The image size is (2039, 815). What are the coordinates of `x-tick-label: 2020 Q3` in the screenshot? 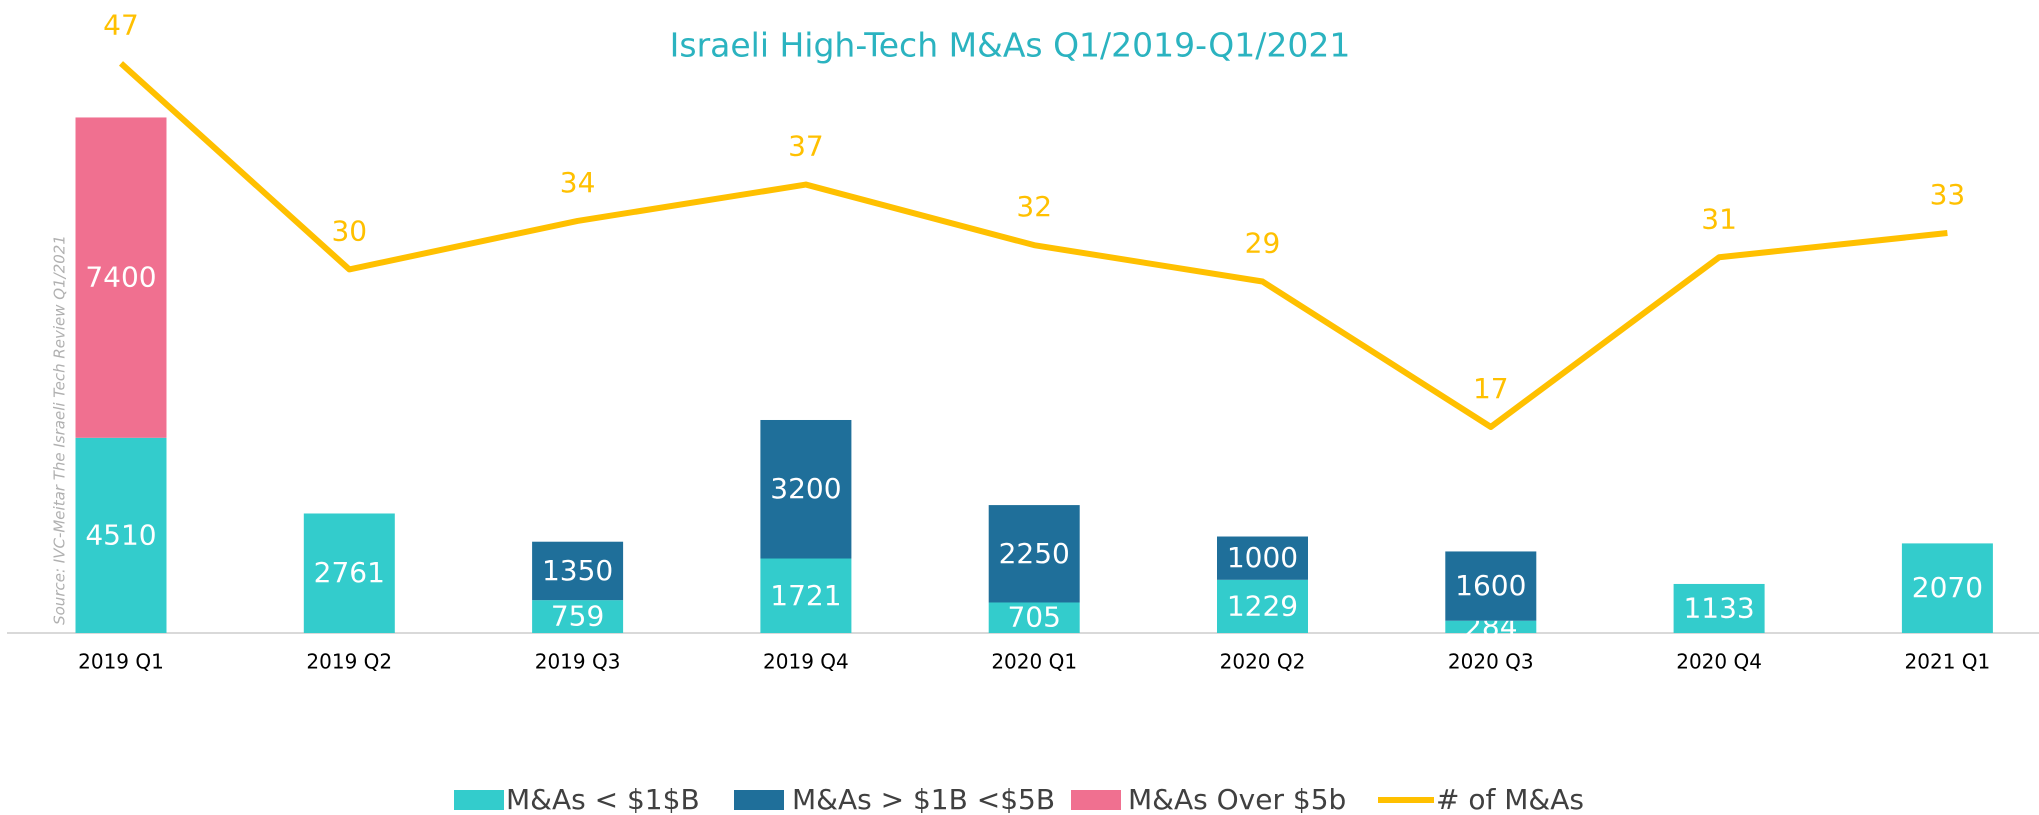 It's located at (1491, 662).